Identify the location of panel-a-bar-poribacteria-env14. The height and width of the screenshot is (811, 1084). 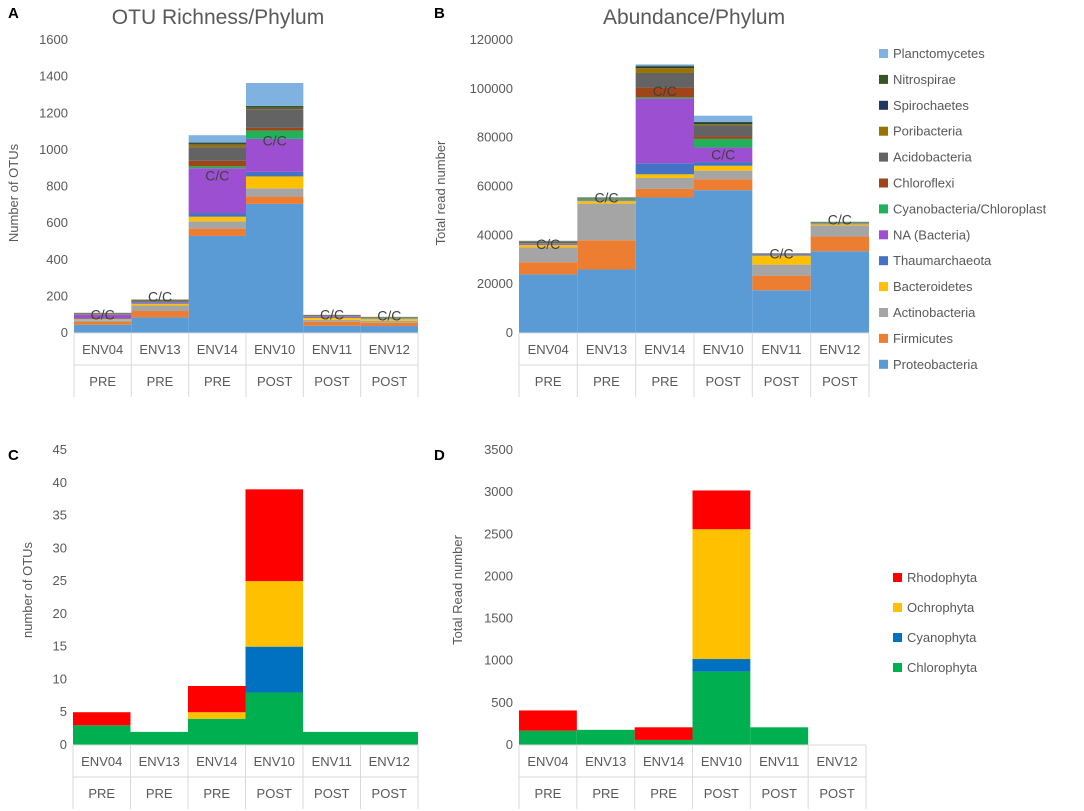
(217, 146).